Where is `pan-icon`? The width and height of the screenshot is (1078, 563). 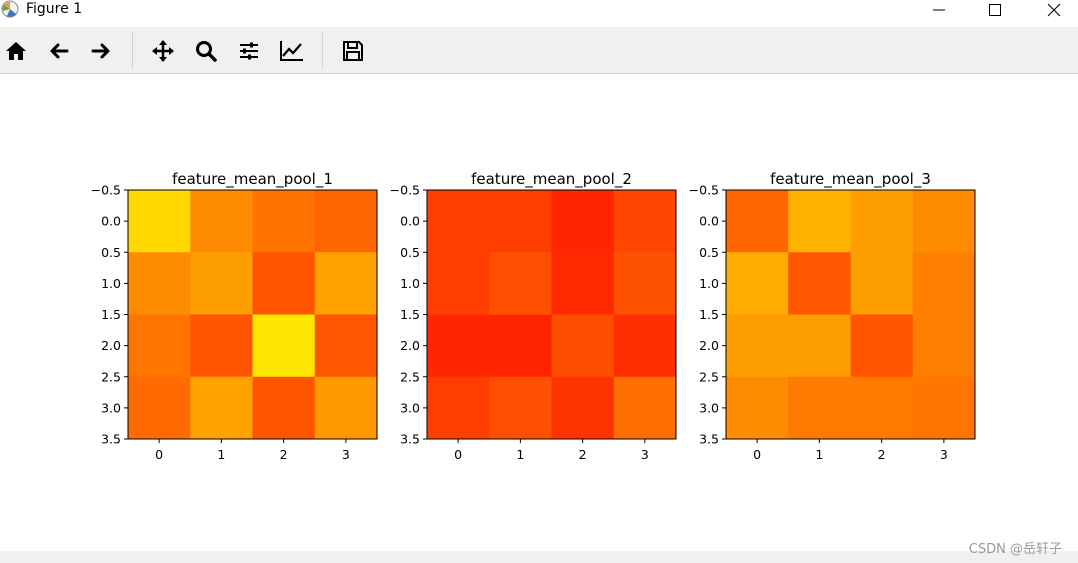 pan-icon is located at coordinates (163, 51).